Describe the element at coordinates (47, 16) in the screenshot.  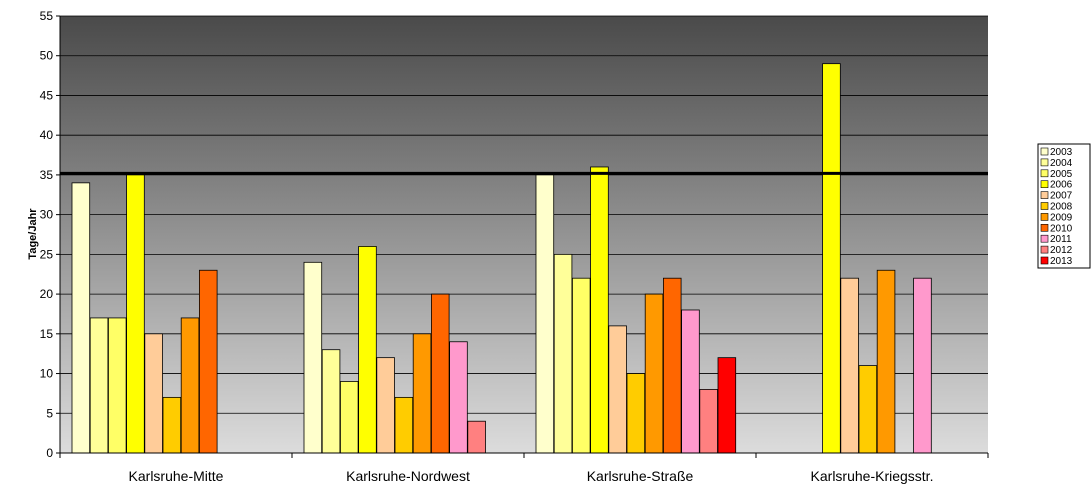
I see `y-tick-label: 55` at that location.